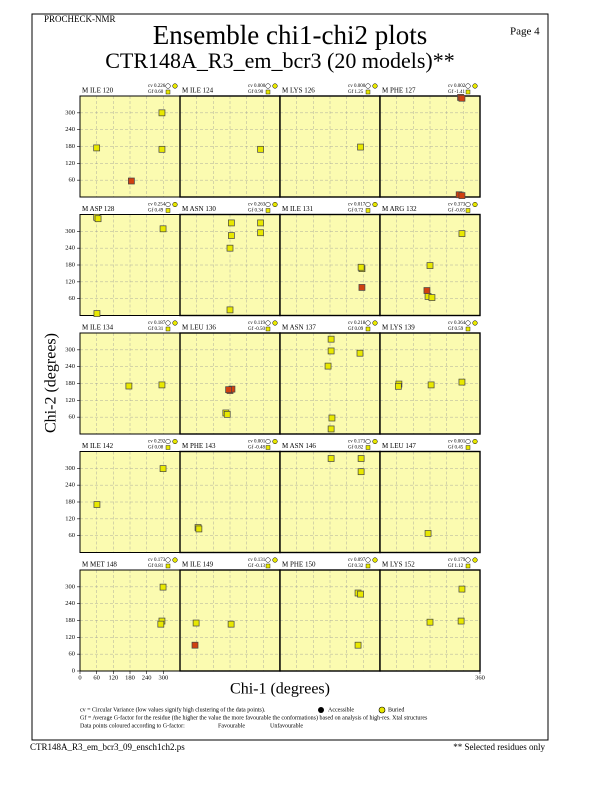 This screenshot has width=612, height=792. Describe the element at coordinates (396, 710) in the screenshot. I see `legend-buried: Buried` at that location.